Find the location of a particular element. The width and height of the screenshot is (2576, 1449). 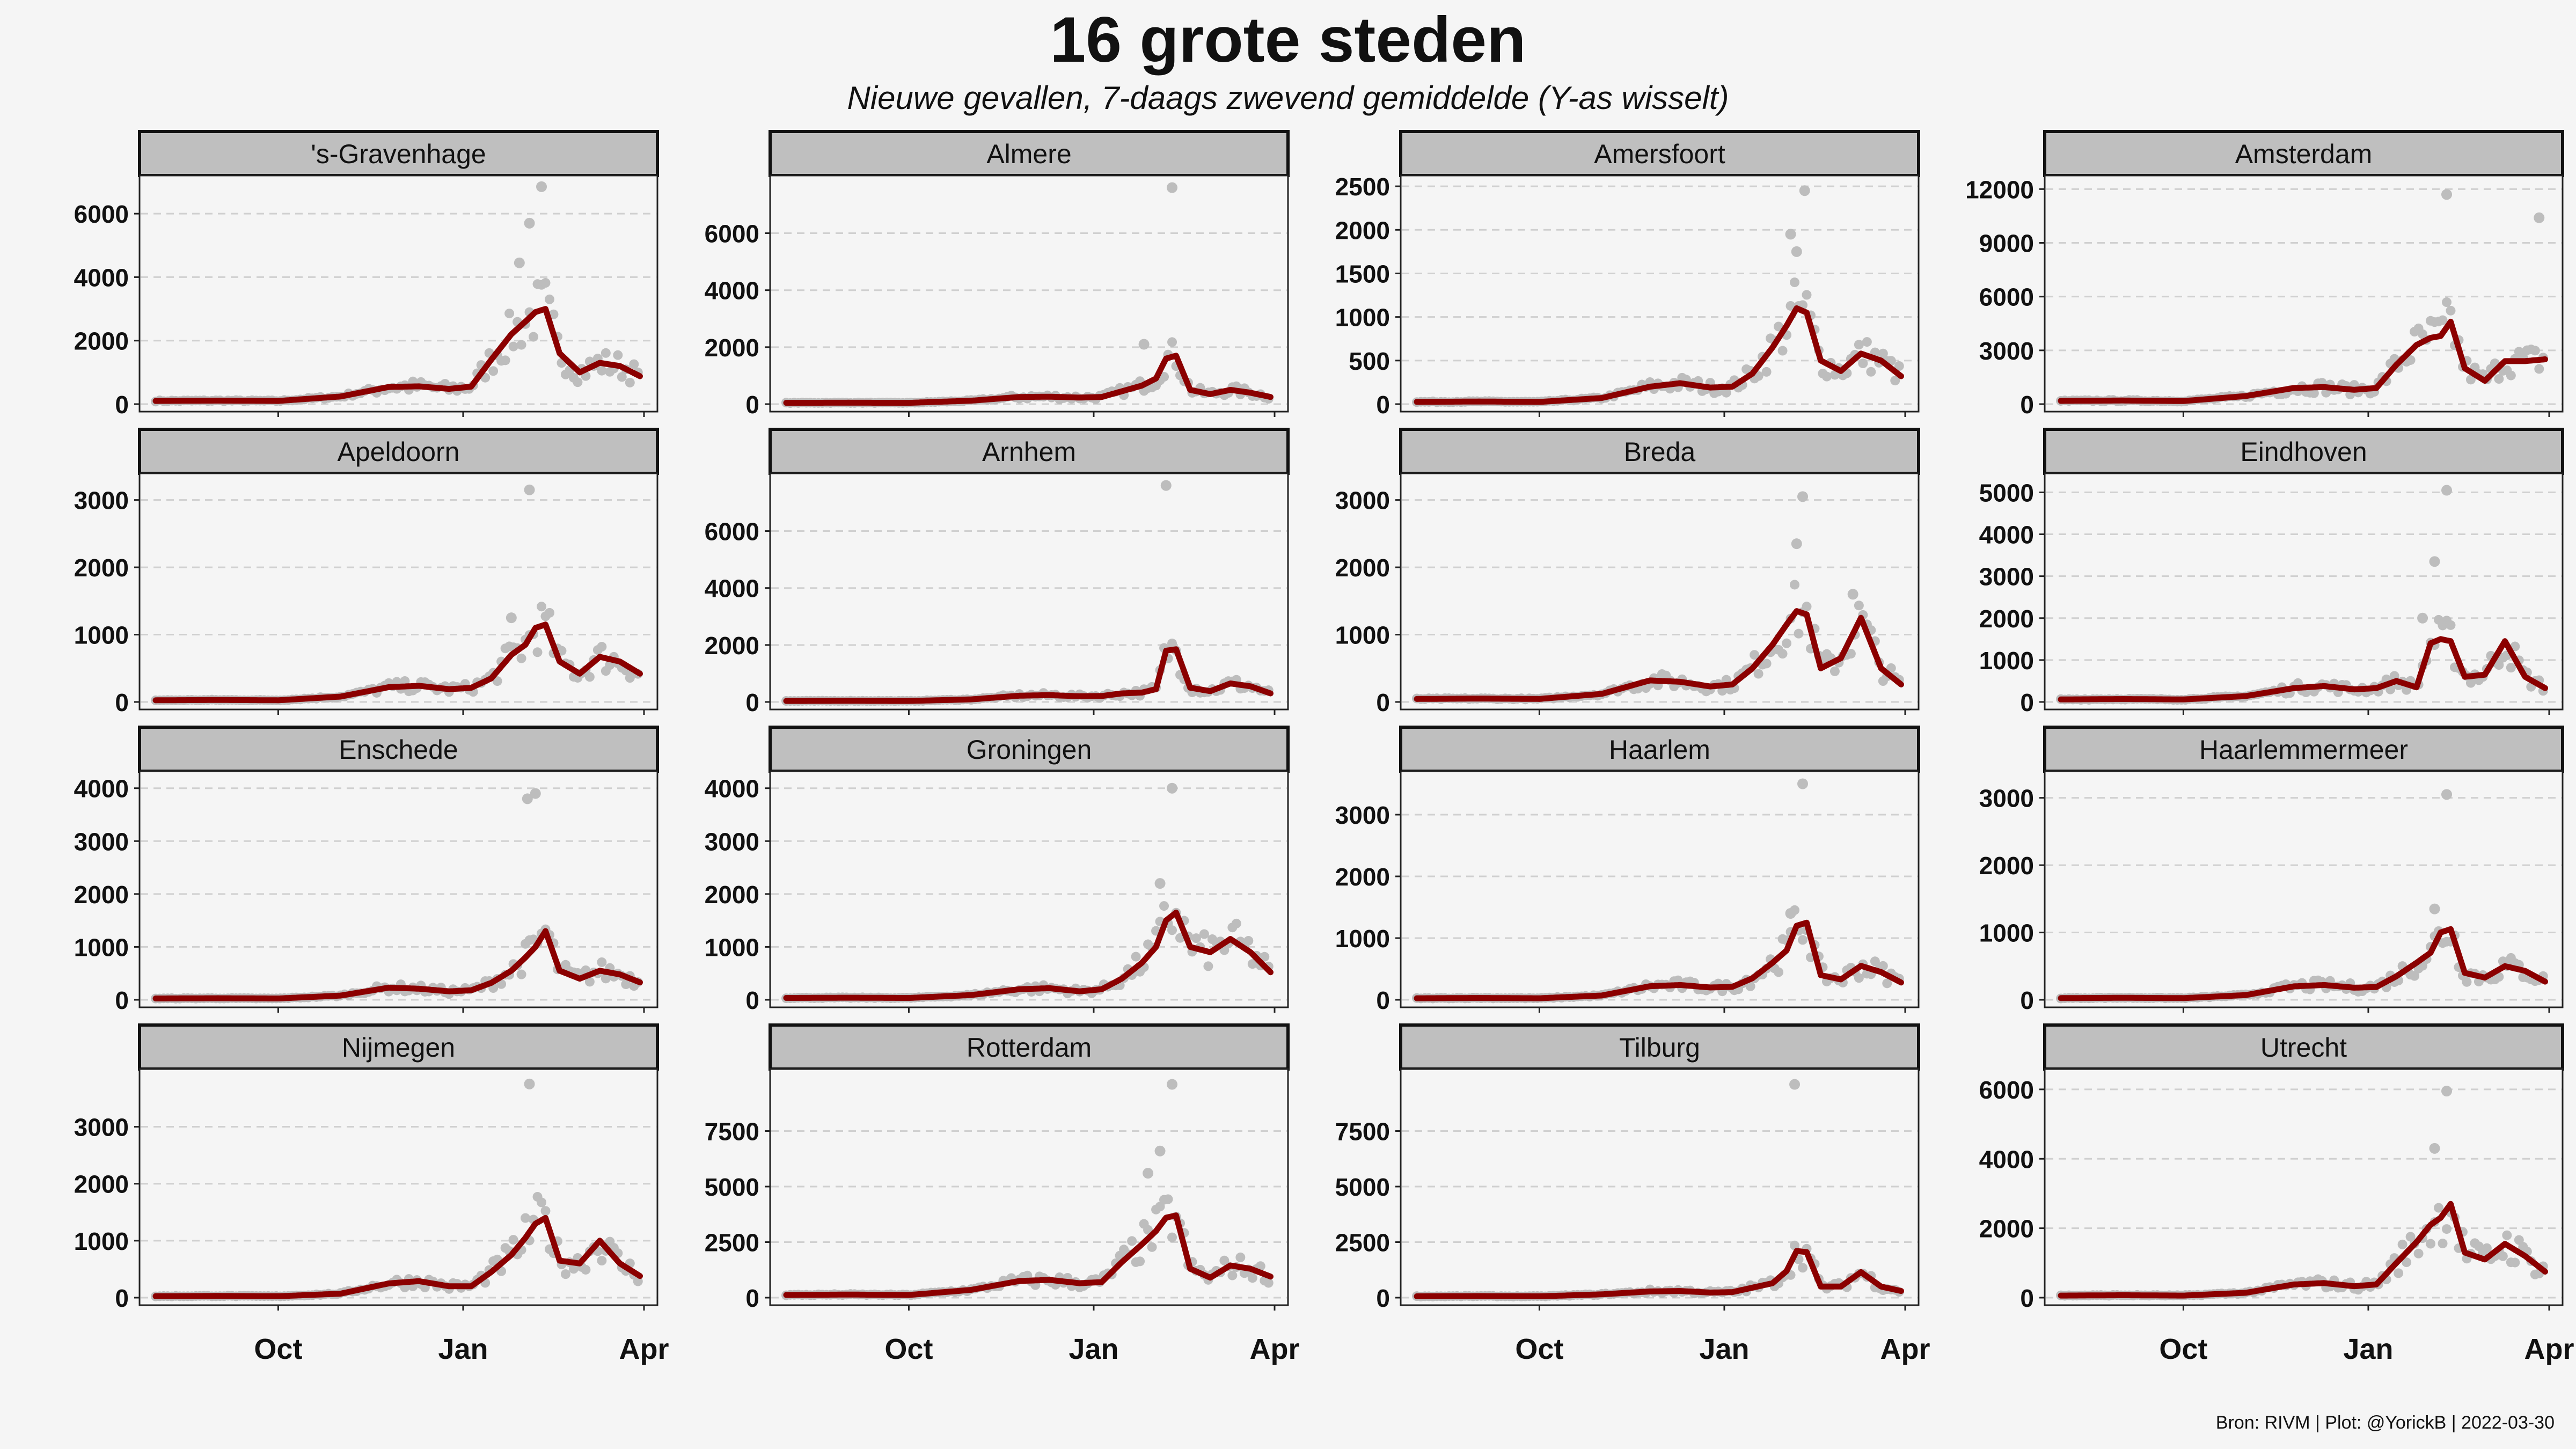

panel-title: Amsterdam is located at coordinates (2304, 154).